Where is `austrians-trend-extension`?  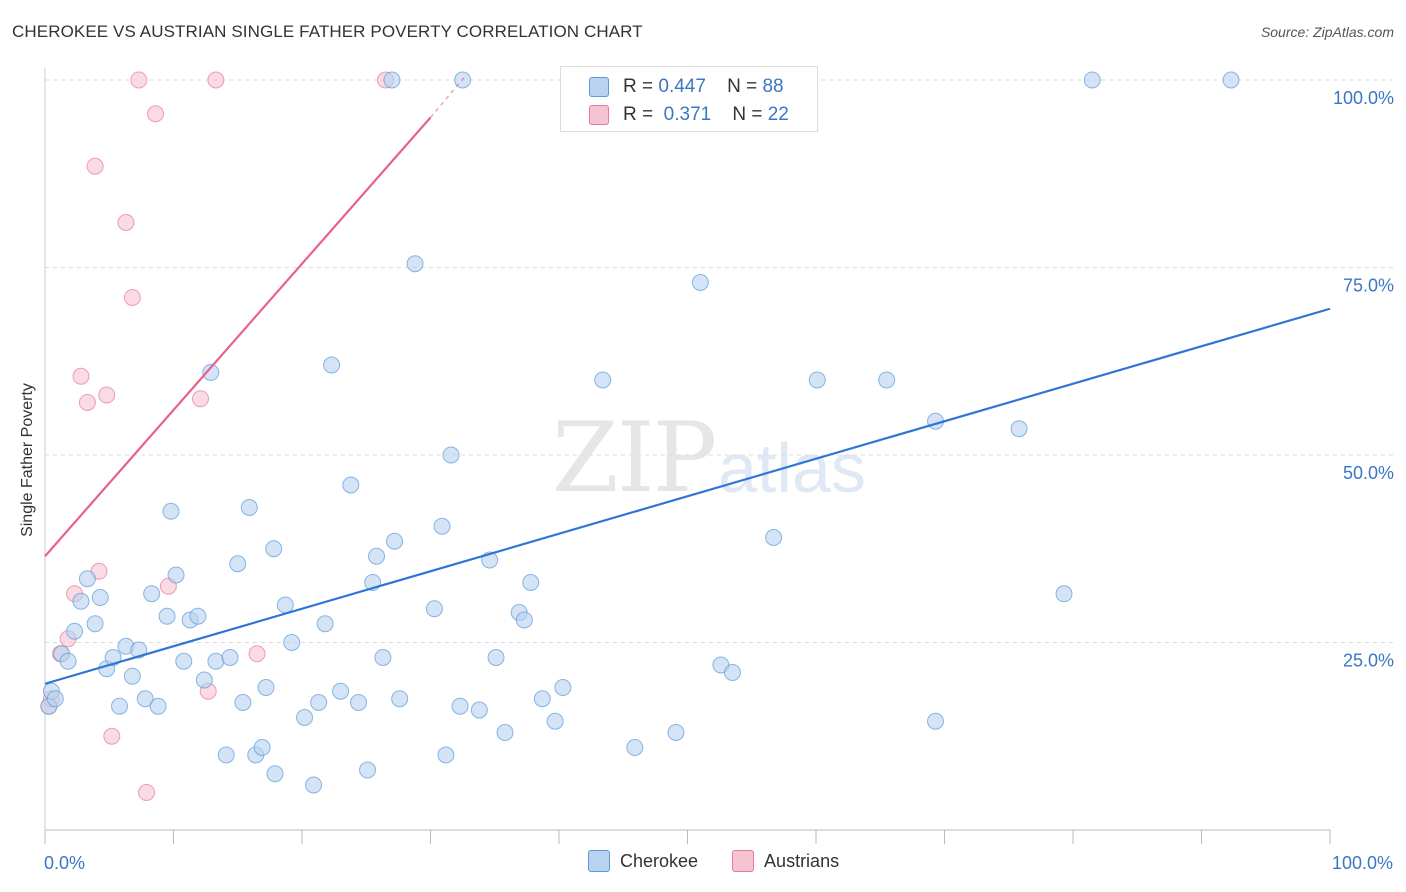 austrians-trend-extension is located at coordinates (447, 96).